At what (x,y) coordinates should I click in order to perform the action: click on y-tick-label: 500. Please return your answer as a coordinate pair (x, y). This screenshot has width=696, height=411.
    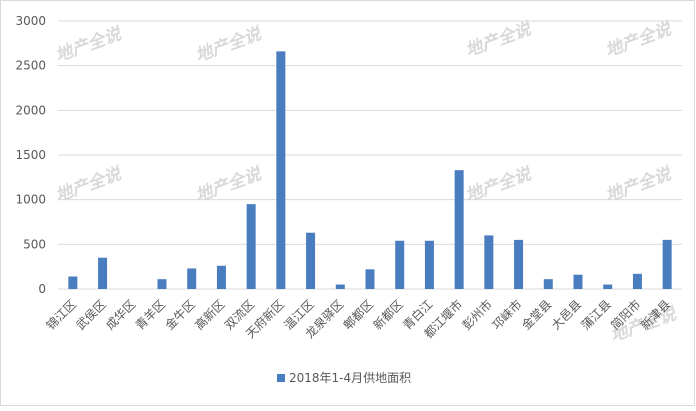
    Looking at the image, I should click on (34, 244).